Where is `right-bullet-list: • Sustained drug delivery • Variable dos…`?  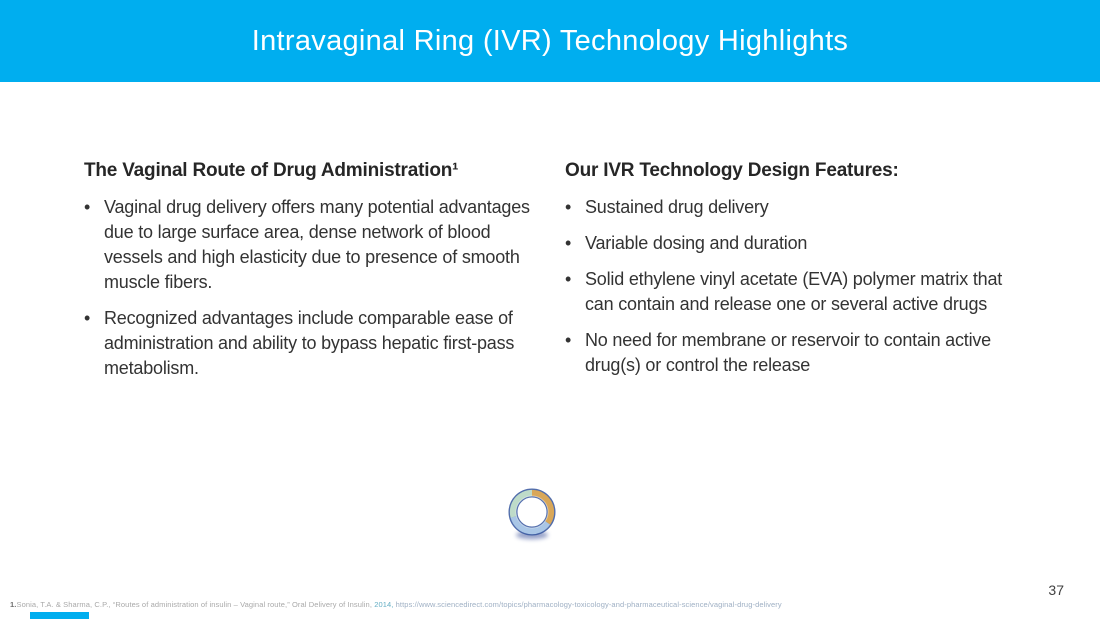 right-bullet-list: • Sustained drug delivery • Variable dos… is located at coordinates (794, 286).